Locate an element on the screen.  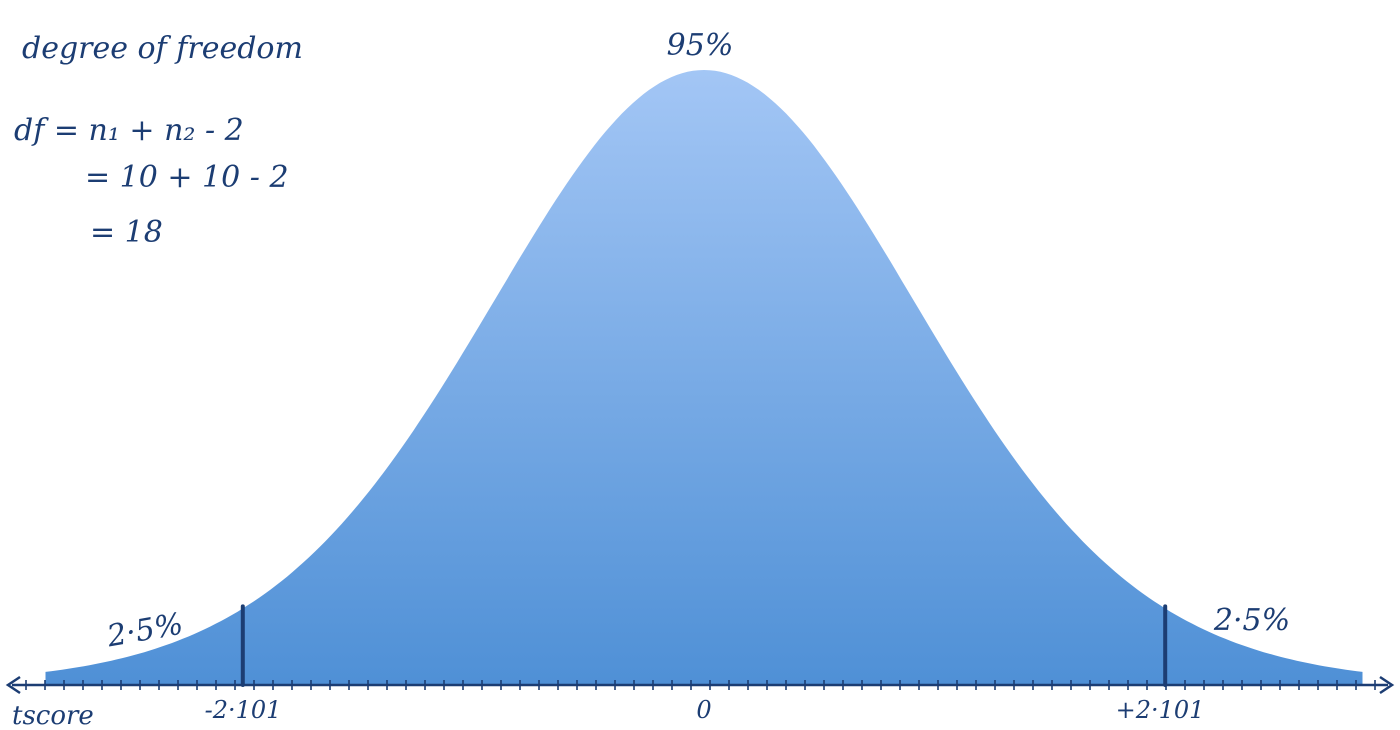
tick-label-left-critical: -2·101 is located at coordinates (243, 710).